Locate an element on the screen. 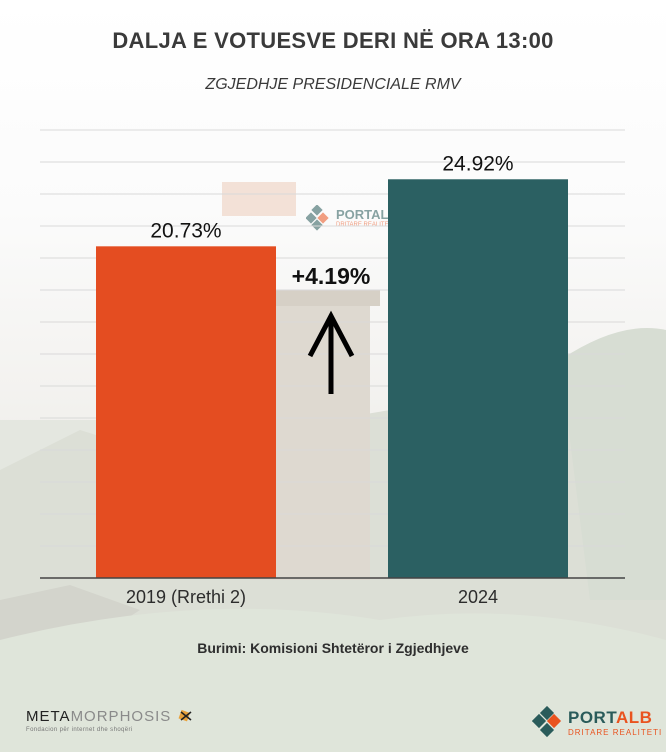 The height and width of the screenshot is (752, 666). portalb-logo: PORTALB DRITARE REALITETI is located at coordinates (596, 724).